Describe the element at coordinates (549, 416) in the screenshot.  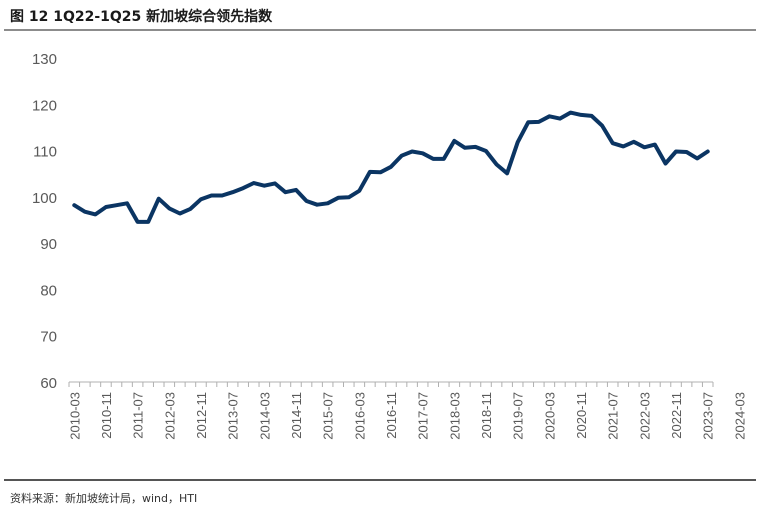
I see `x-tick-label: 2020-03` at that location.